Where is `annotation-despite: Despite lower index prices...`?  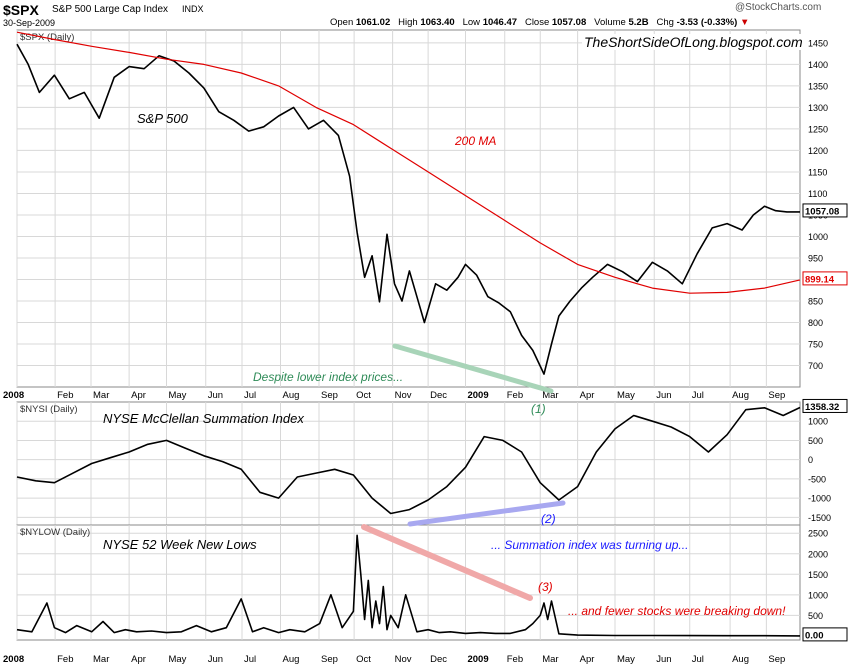
annotation-despite: Despite lower index prices... is located at coordinates (328, 377).